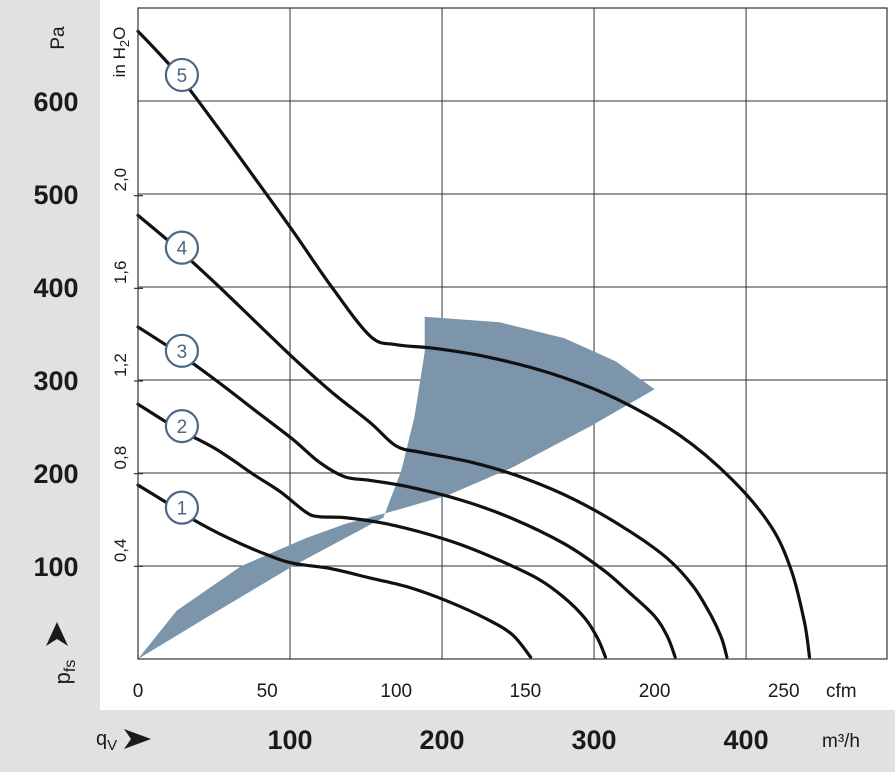  I want to click on curve-label-4: 4, so click(182, 247).